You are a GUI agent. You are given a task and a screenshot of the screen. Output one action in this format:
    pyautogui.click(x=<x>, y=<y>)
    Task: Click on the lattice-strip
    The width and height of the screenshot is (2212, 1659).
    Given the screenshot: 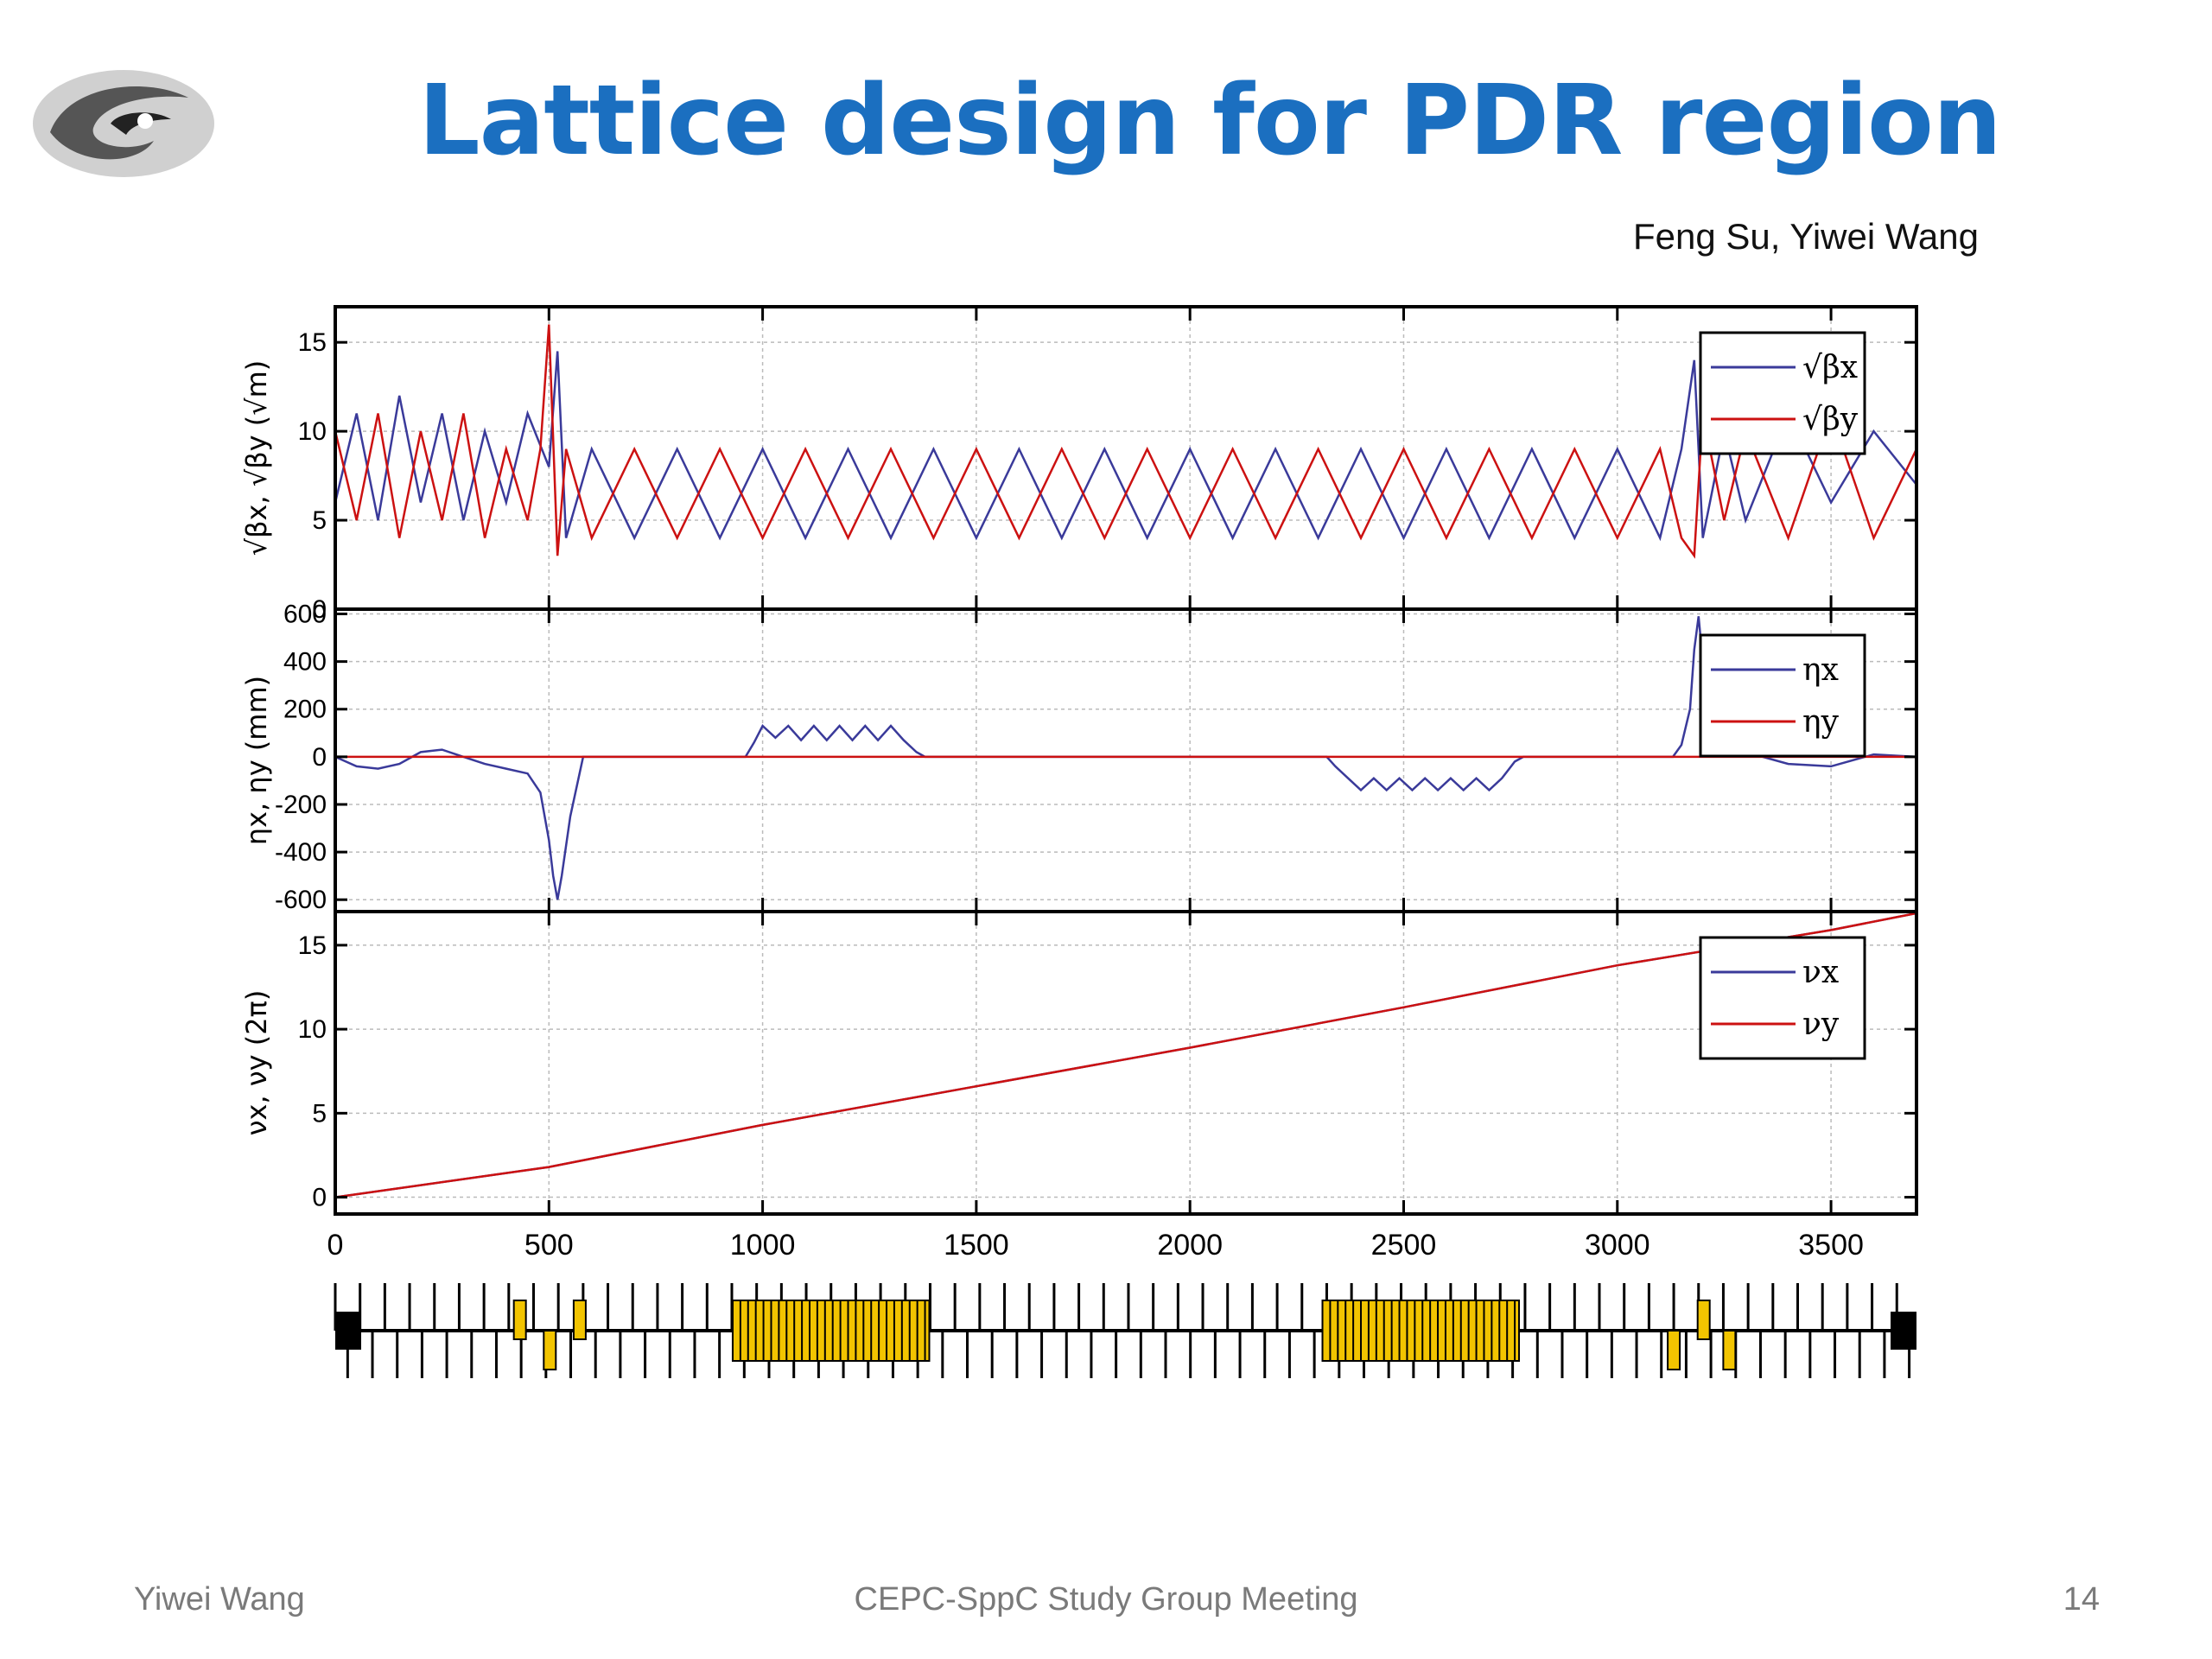 What is the action you would take?
    pyautogui.click(x=1125, y=1330)
    